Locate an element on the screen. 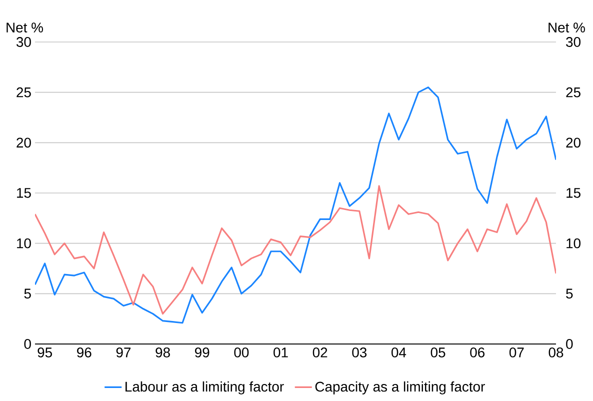  y2-tick-label: 25 is located at coordinates (573, 92).